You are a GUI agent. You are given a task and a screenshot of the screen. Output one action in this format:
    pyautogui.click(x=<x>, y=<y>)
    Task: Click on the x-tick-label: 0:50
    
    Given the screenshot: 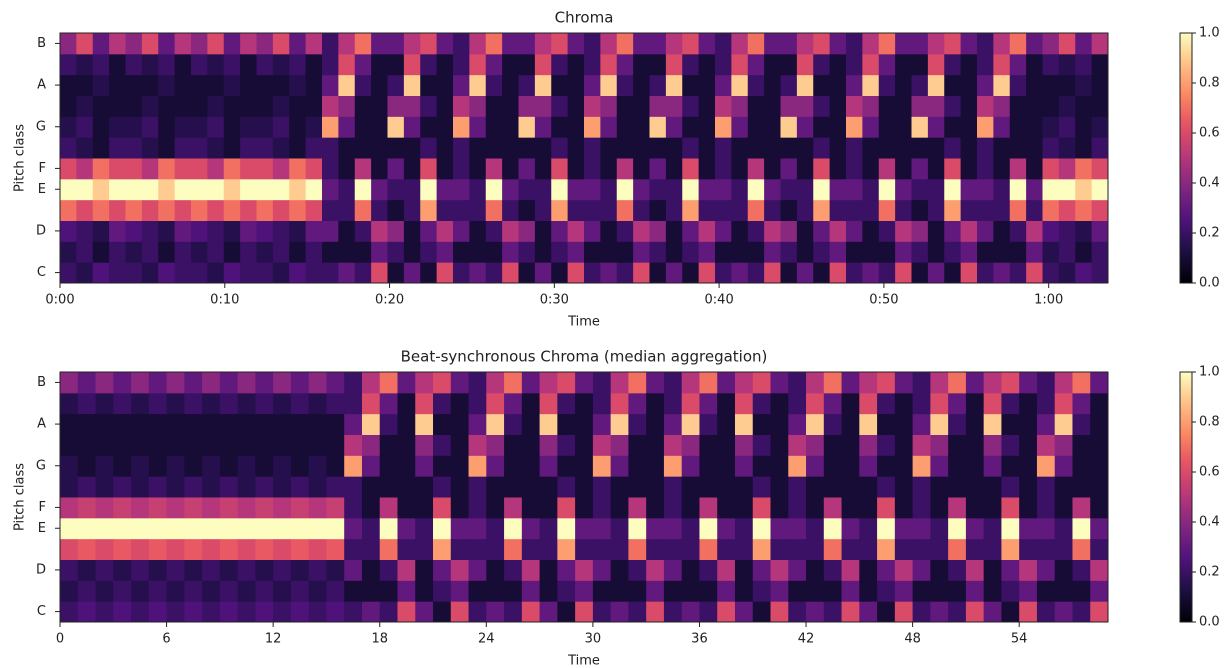 What is the action you would take?
    pyautogui.click(x=883, y=300)
    